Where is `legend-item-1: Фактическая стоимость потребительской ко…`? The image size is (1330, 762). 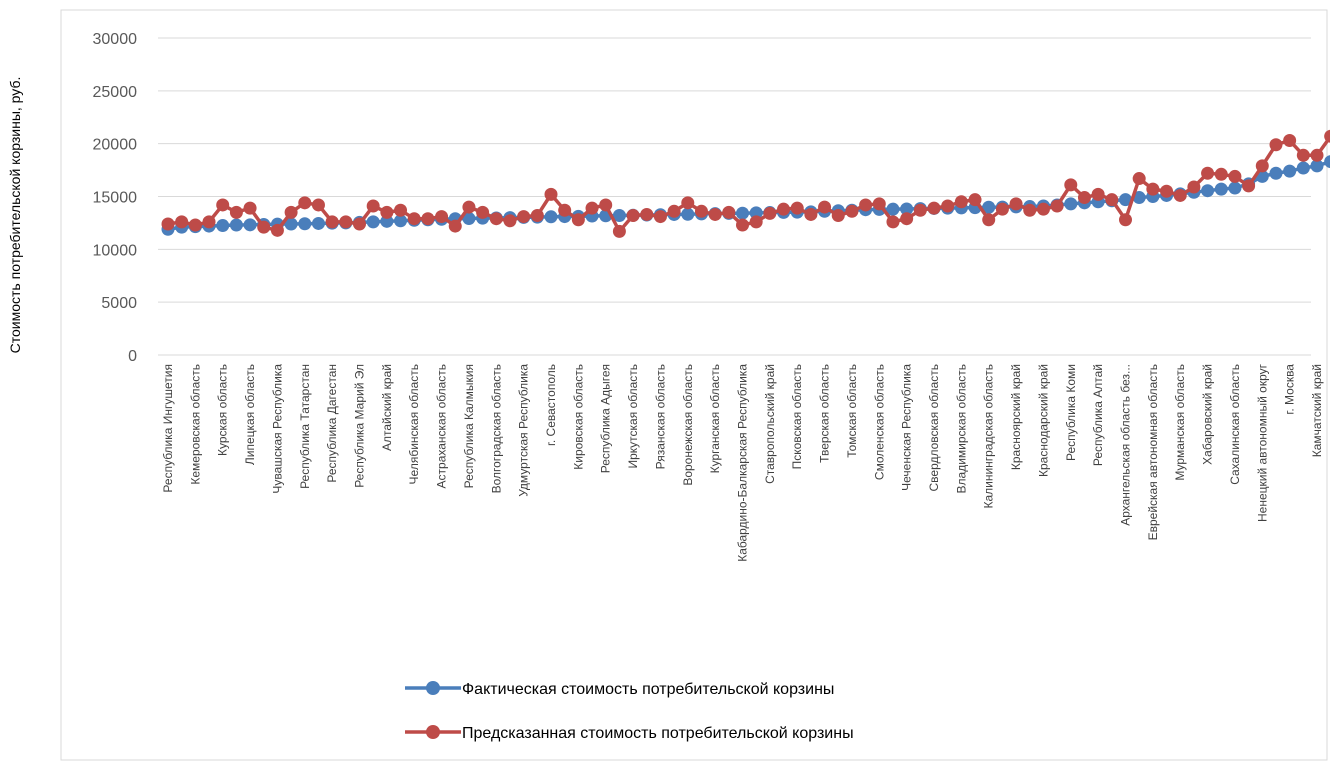 legend-item-1: Фактическая стоимость потребительской ко… is located at coordinates (619, 689).